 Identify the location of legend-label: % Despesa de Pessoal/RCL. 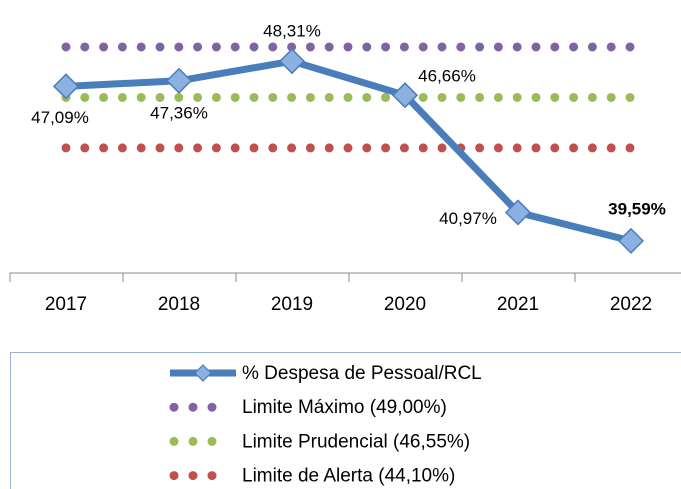
(362, 373).